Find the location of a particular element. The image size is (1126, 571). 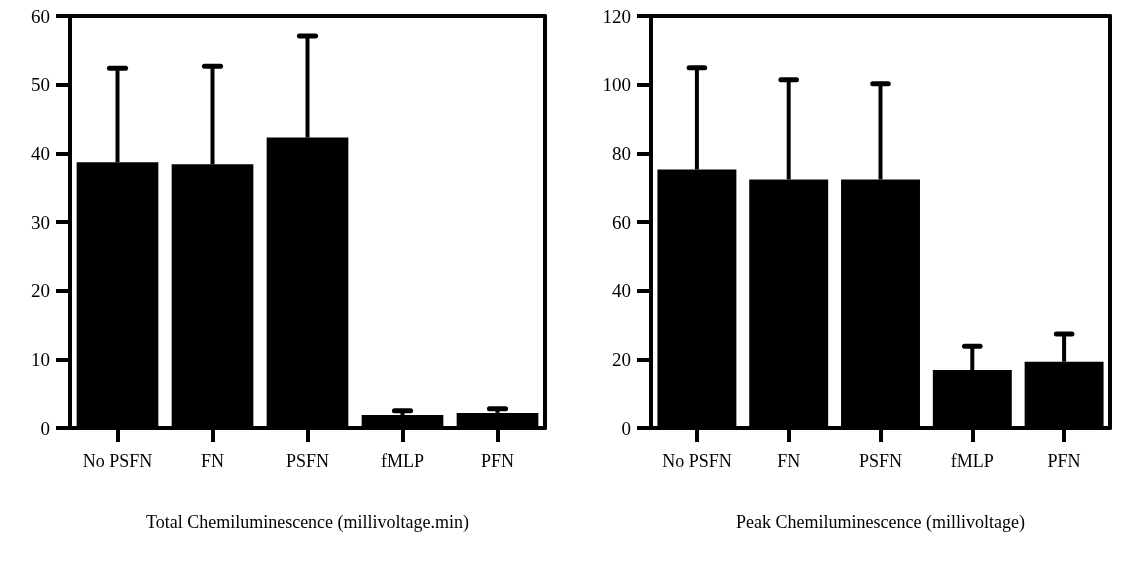

y-tick-label: 80 is located at coordinates (621, 153).